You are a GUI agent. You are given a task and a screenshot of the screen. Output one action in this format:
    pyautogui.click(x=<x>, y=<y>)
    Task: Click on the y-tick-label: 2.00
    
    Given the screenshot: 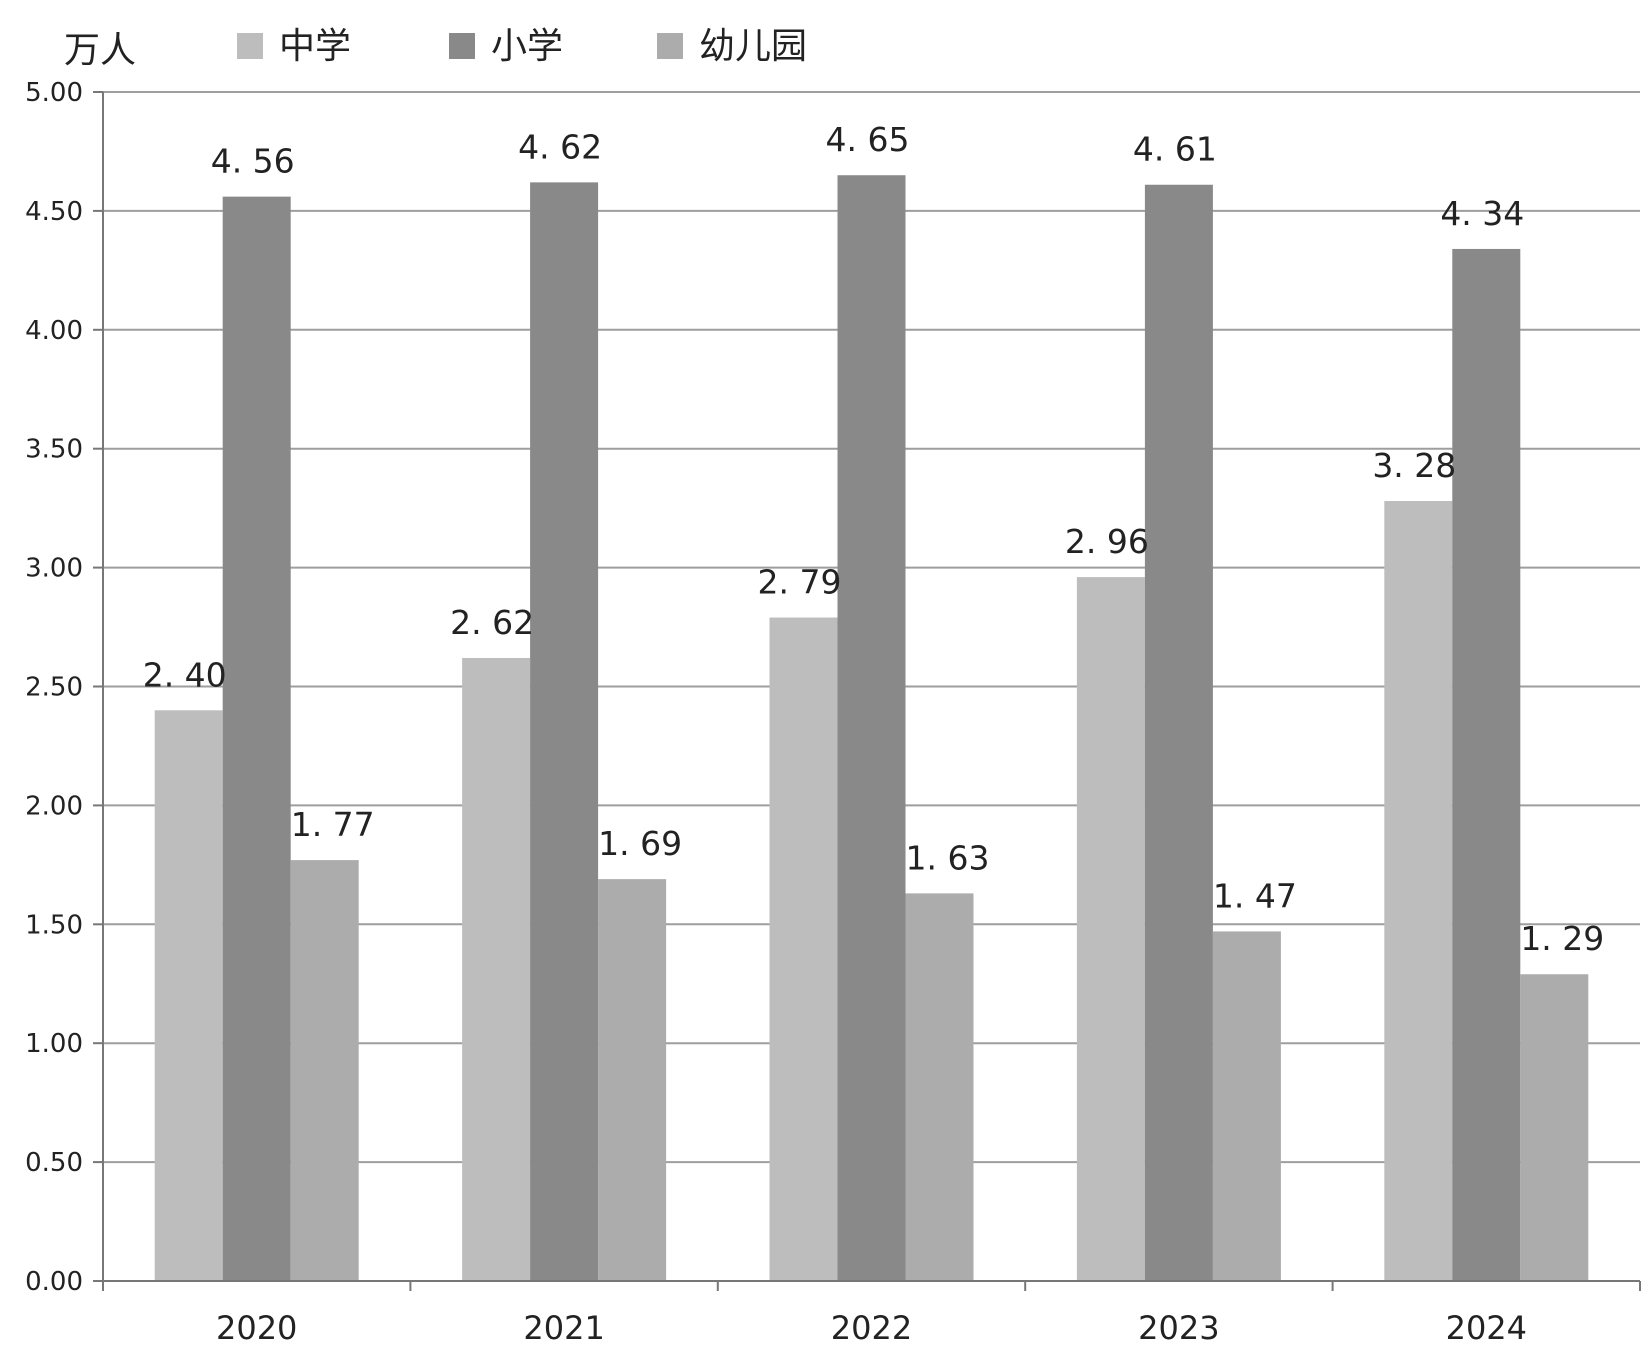 What is the action you would take?
    pyautogui.click(x=54, y=806)
    